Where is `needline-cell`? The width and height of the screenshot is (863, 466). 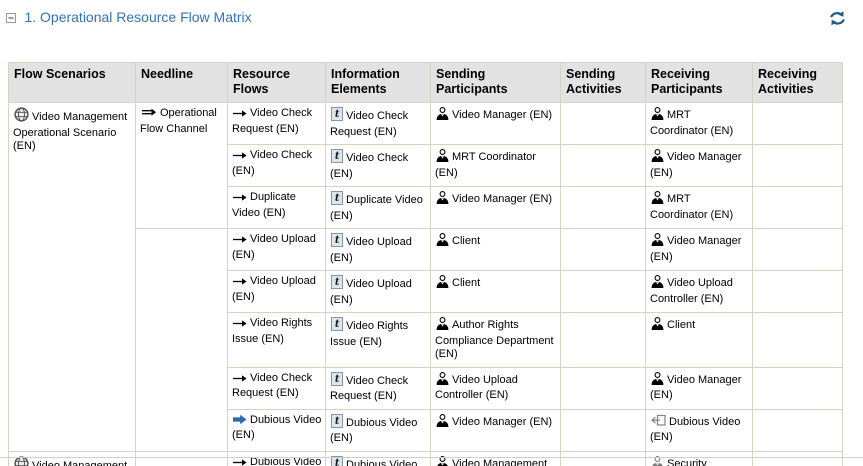 needline-cell is located at coordinates (181, 340).